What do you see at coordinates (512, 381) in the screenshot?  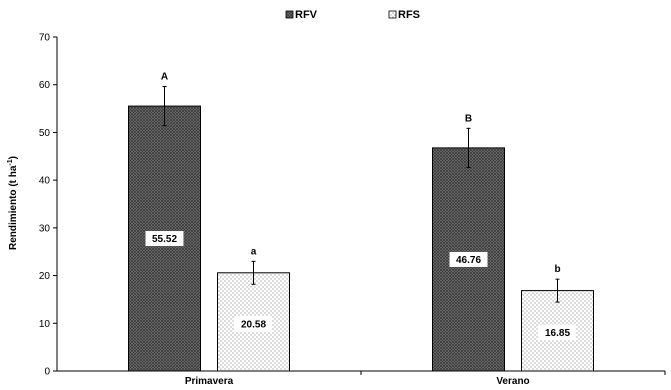 I see `x-category-label: Verano` at bounding box center [512, 381].